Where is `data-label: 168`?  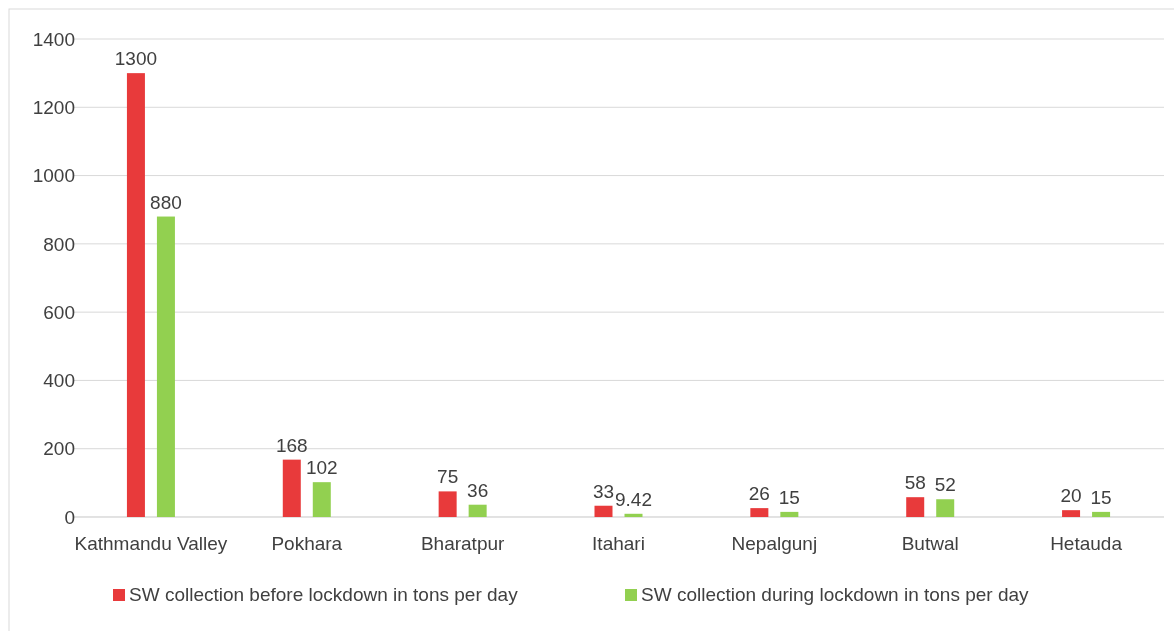
data-label: 168 is located at coordinates (291, 445).